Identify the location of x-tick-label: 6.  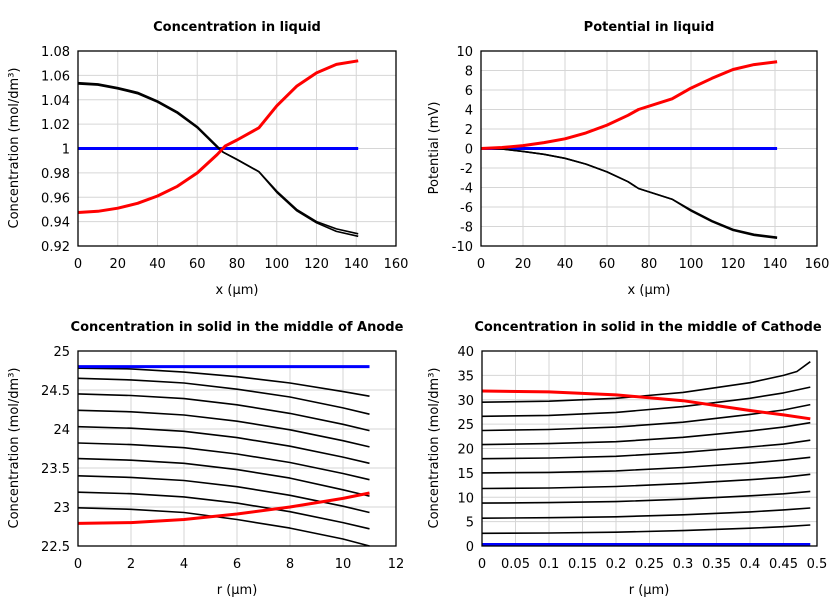
(237, 564).